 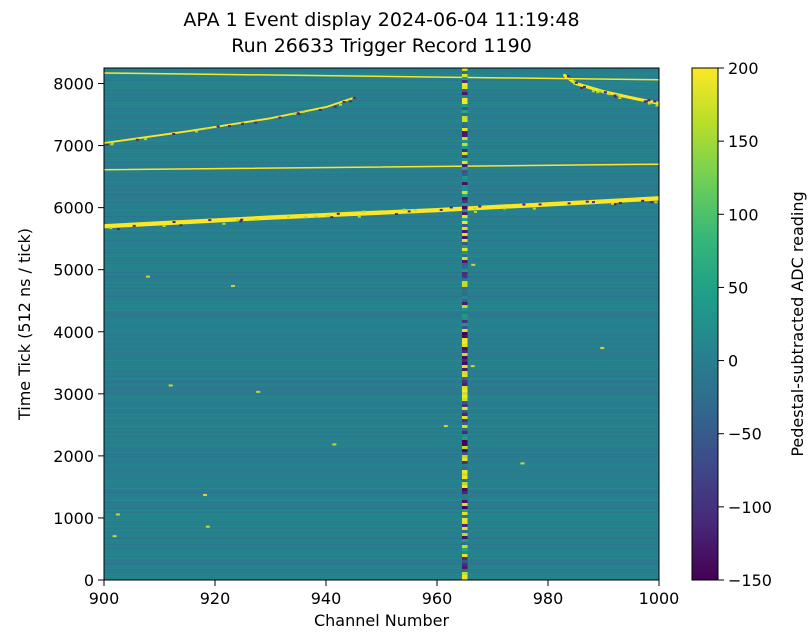 What do you see at coordinates (705, 324) in the screenshot?
I see `colorbar-gradient` at bounding box center [705, 324].